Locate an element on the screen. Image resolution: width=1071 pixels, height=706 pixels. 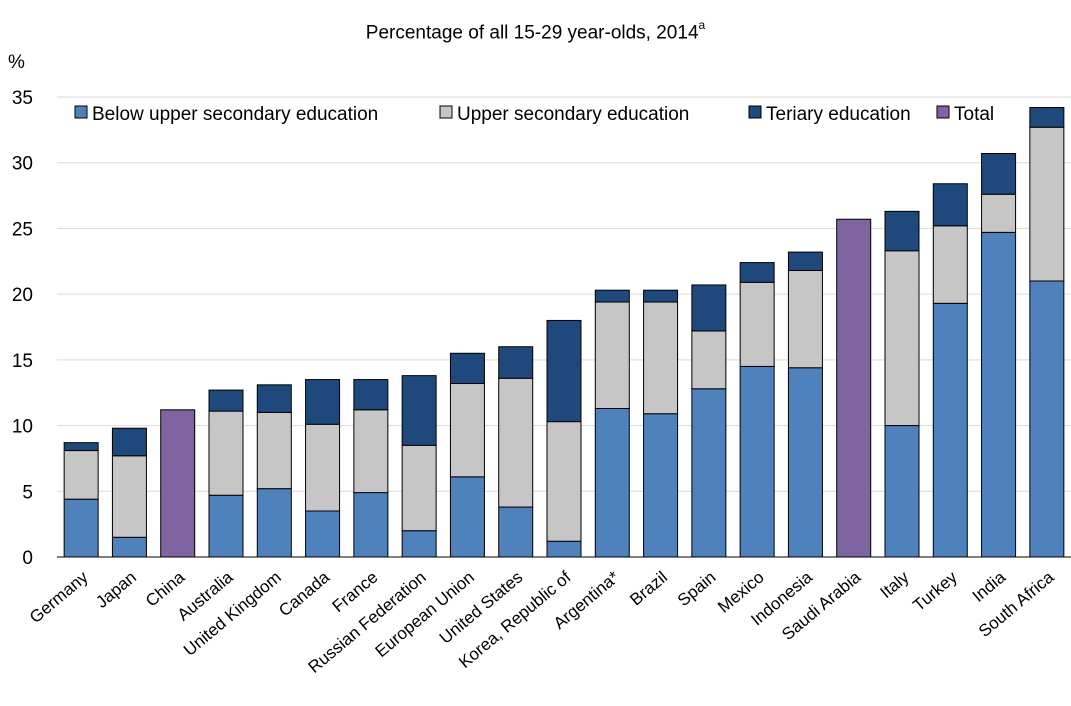
x-tick-label: Canada is located at coordinates (304, 593).